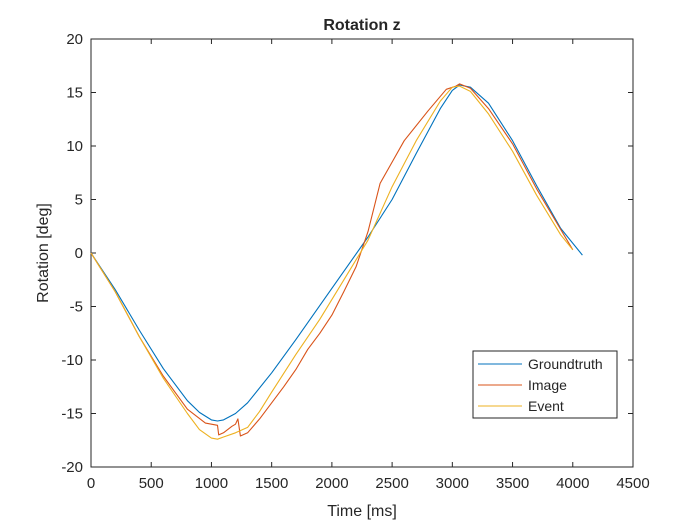 The width and height of the screenshot is (700, 526). I want to click on x-tick-label: 4500, so click(632, 483).